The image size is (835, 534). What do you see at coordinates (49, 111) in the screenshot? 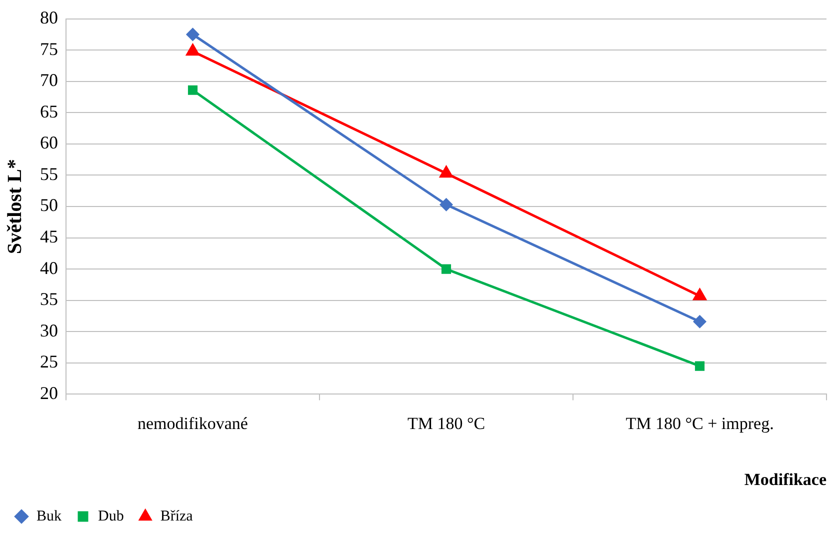
I see `y-tick-label: 65` at bounding box center [49, 111].